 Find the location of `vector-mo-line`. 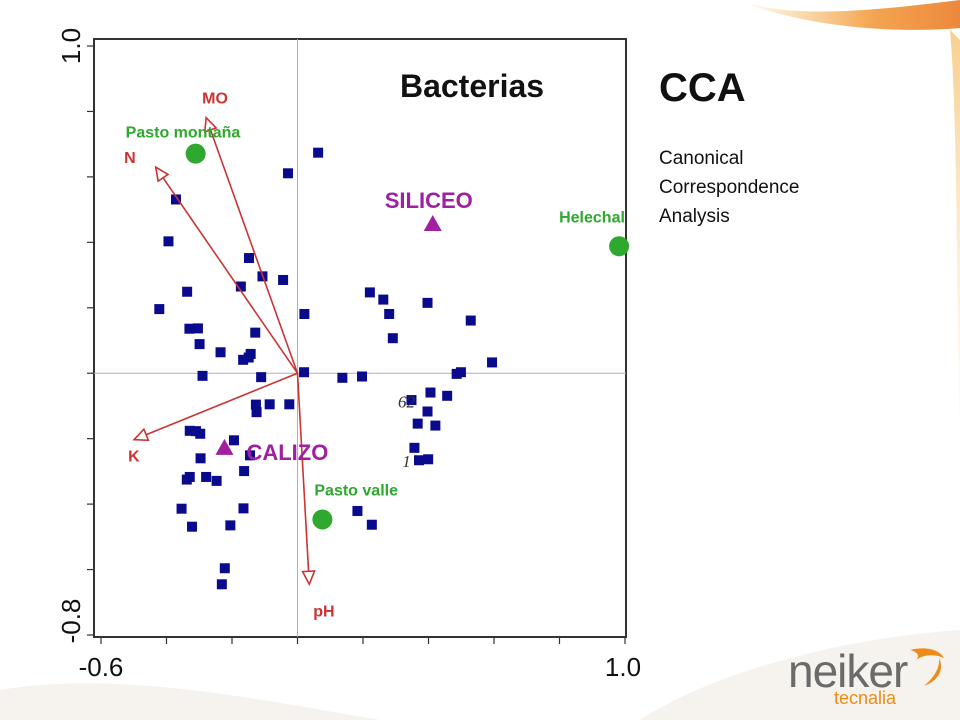

vector-mo-line is located at coordinates (252, 245).